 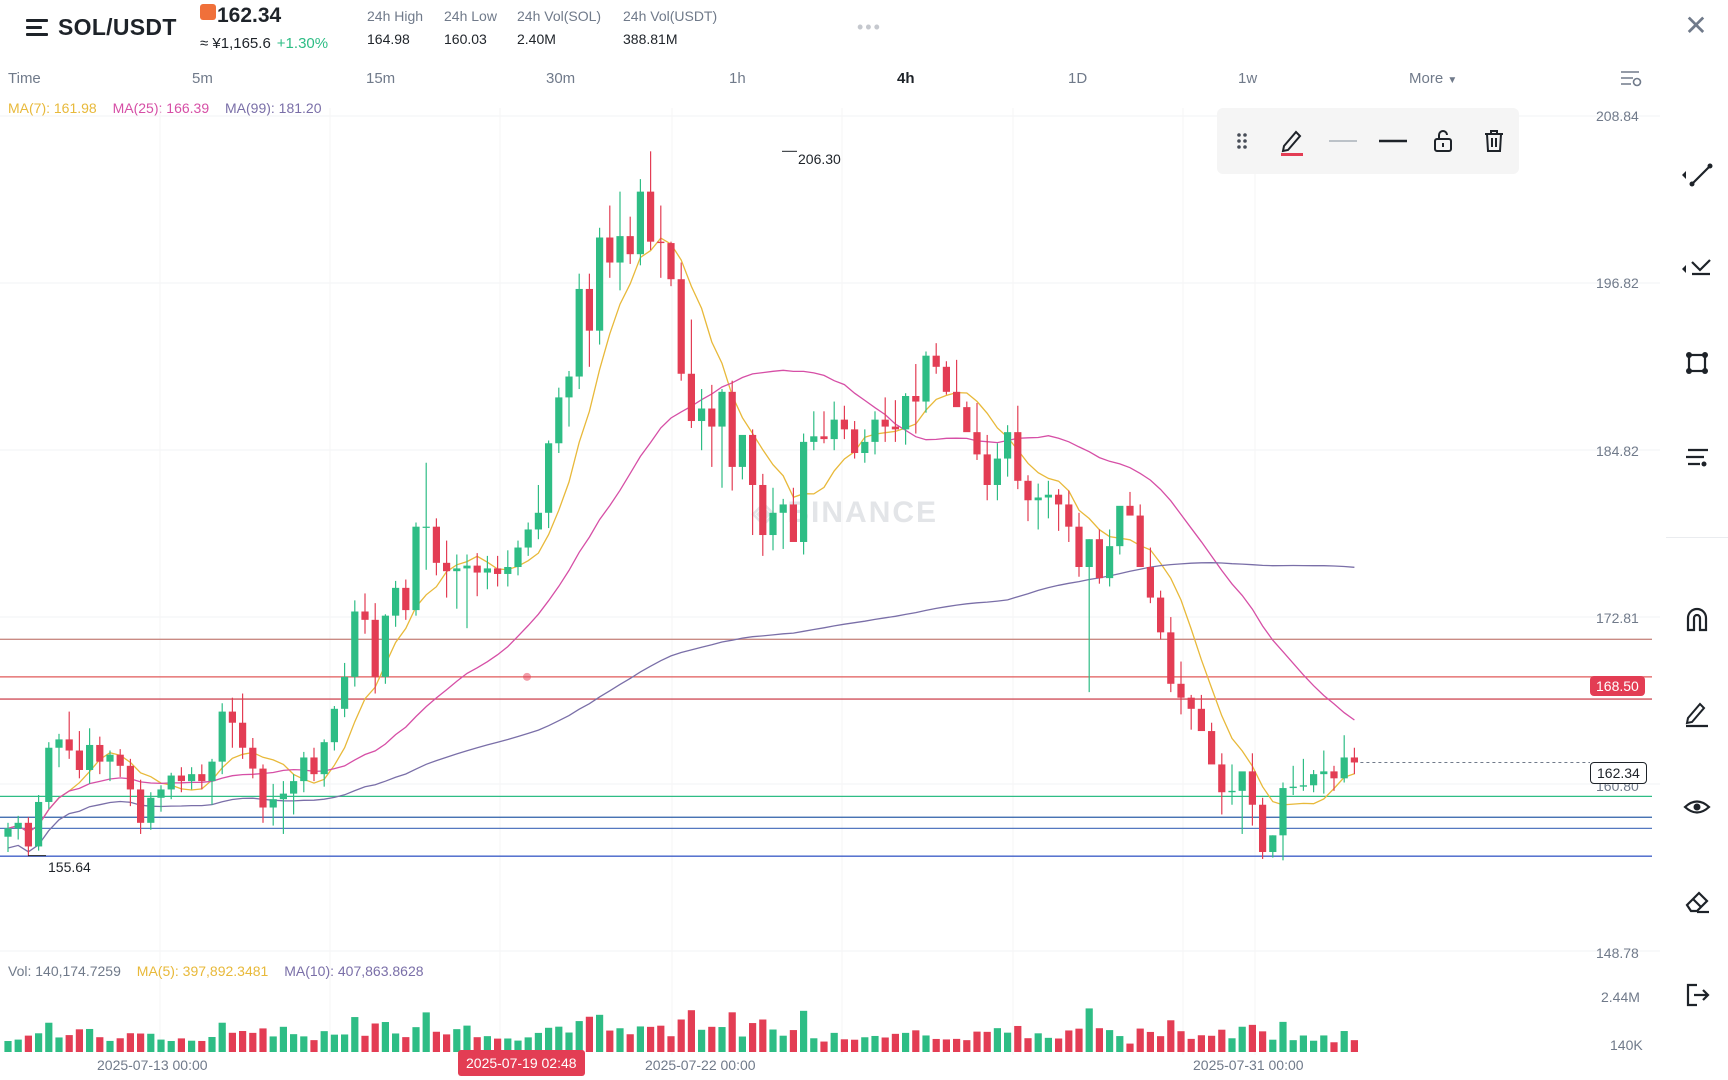 I want to click on tab-5m: 5m, so click(x=202, y=78).